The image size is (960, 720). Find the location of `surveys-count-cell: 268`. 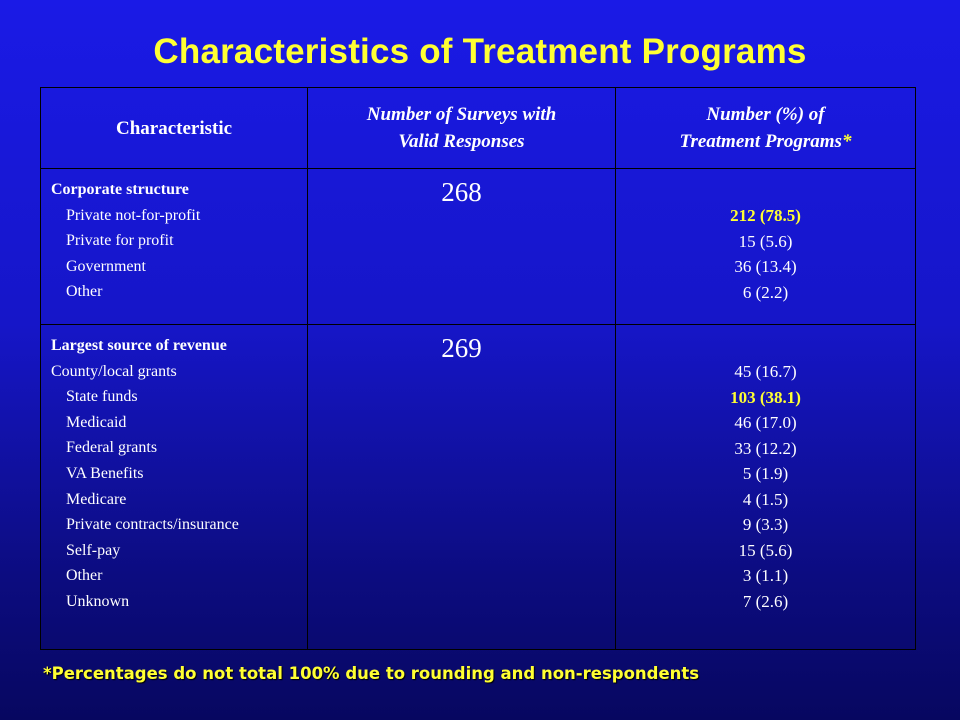

surveys-count-cell: 268 is located at coordinates (461, 246).